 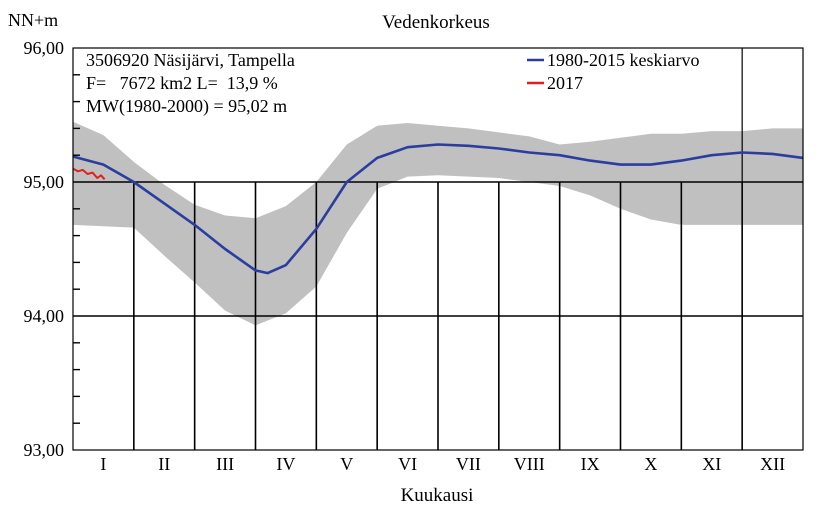 What do you see at coordinates (33, 20) in the screenshot?
I see `y-axis-label: NN+m` at bounding box center [33, 20].